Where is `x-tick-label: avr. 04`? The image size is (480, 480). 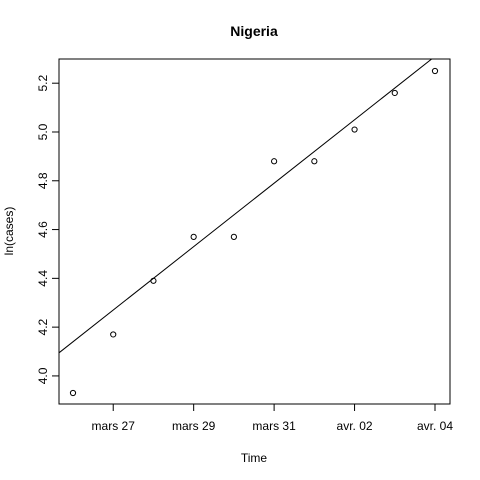 x-tick-label: avr. 04 is located at coordinates (435, 426).